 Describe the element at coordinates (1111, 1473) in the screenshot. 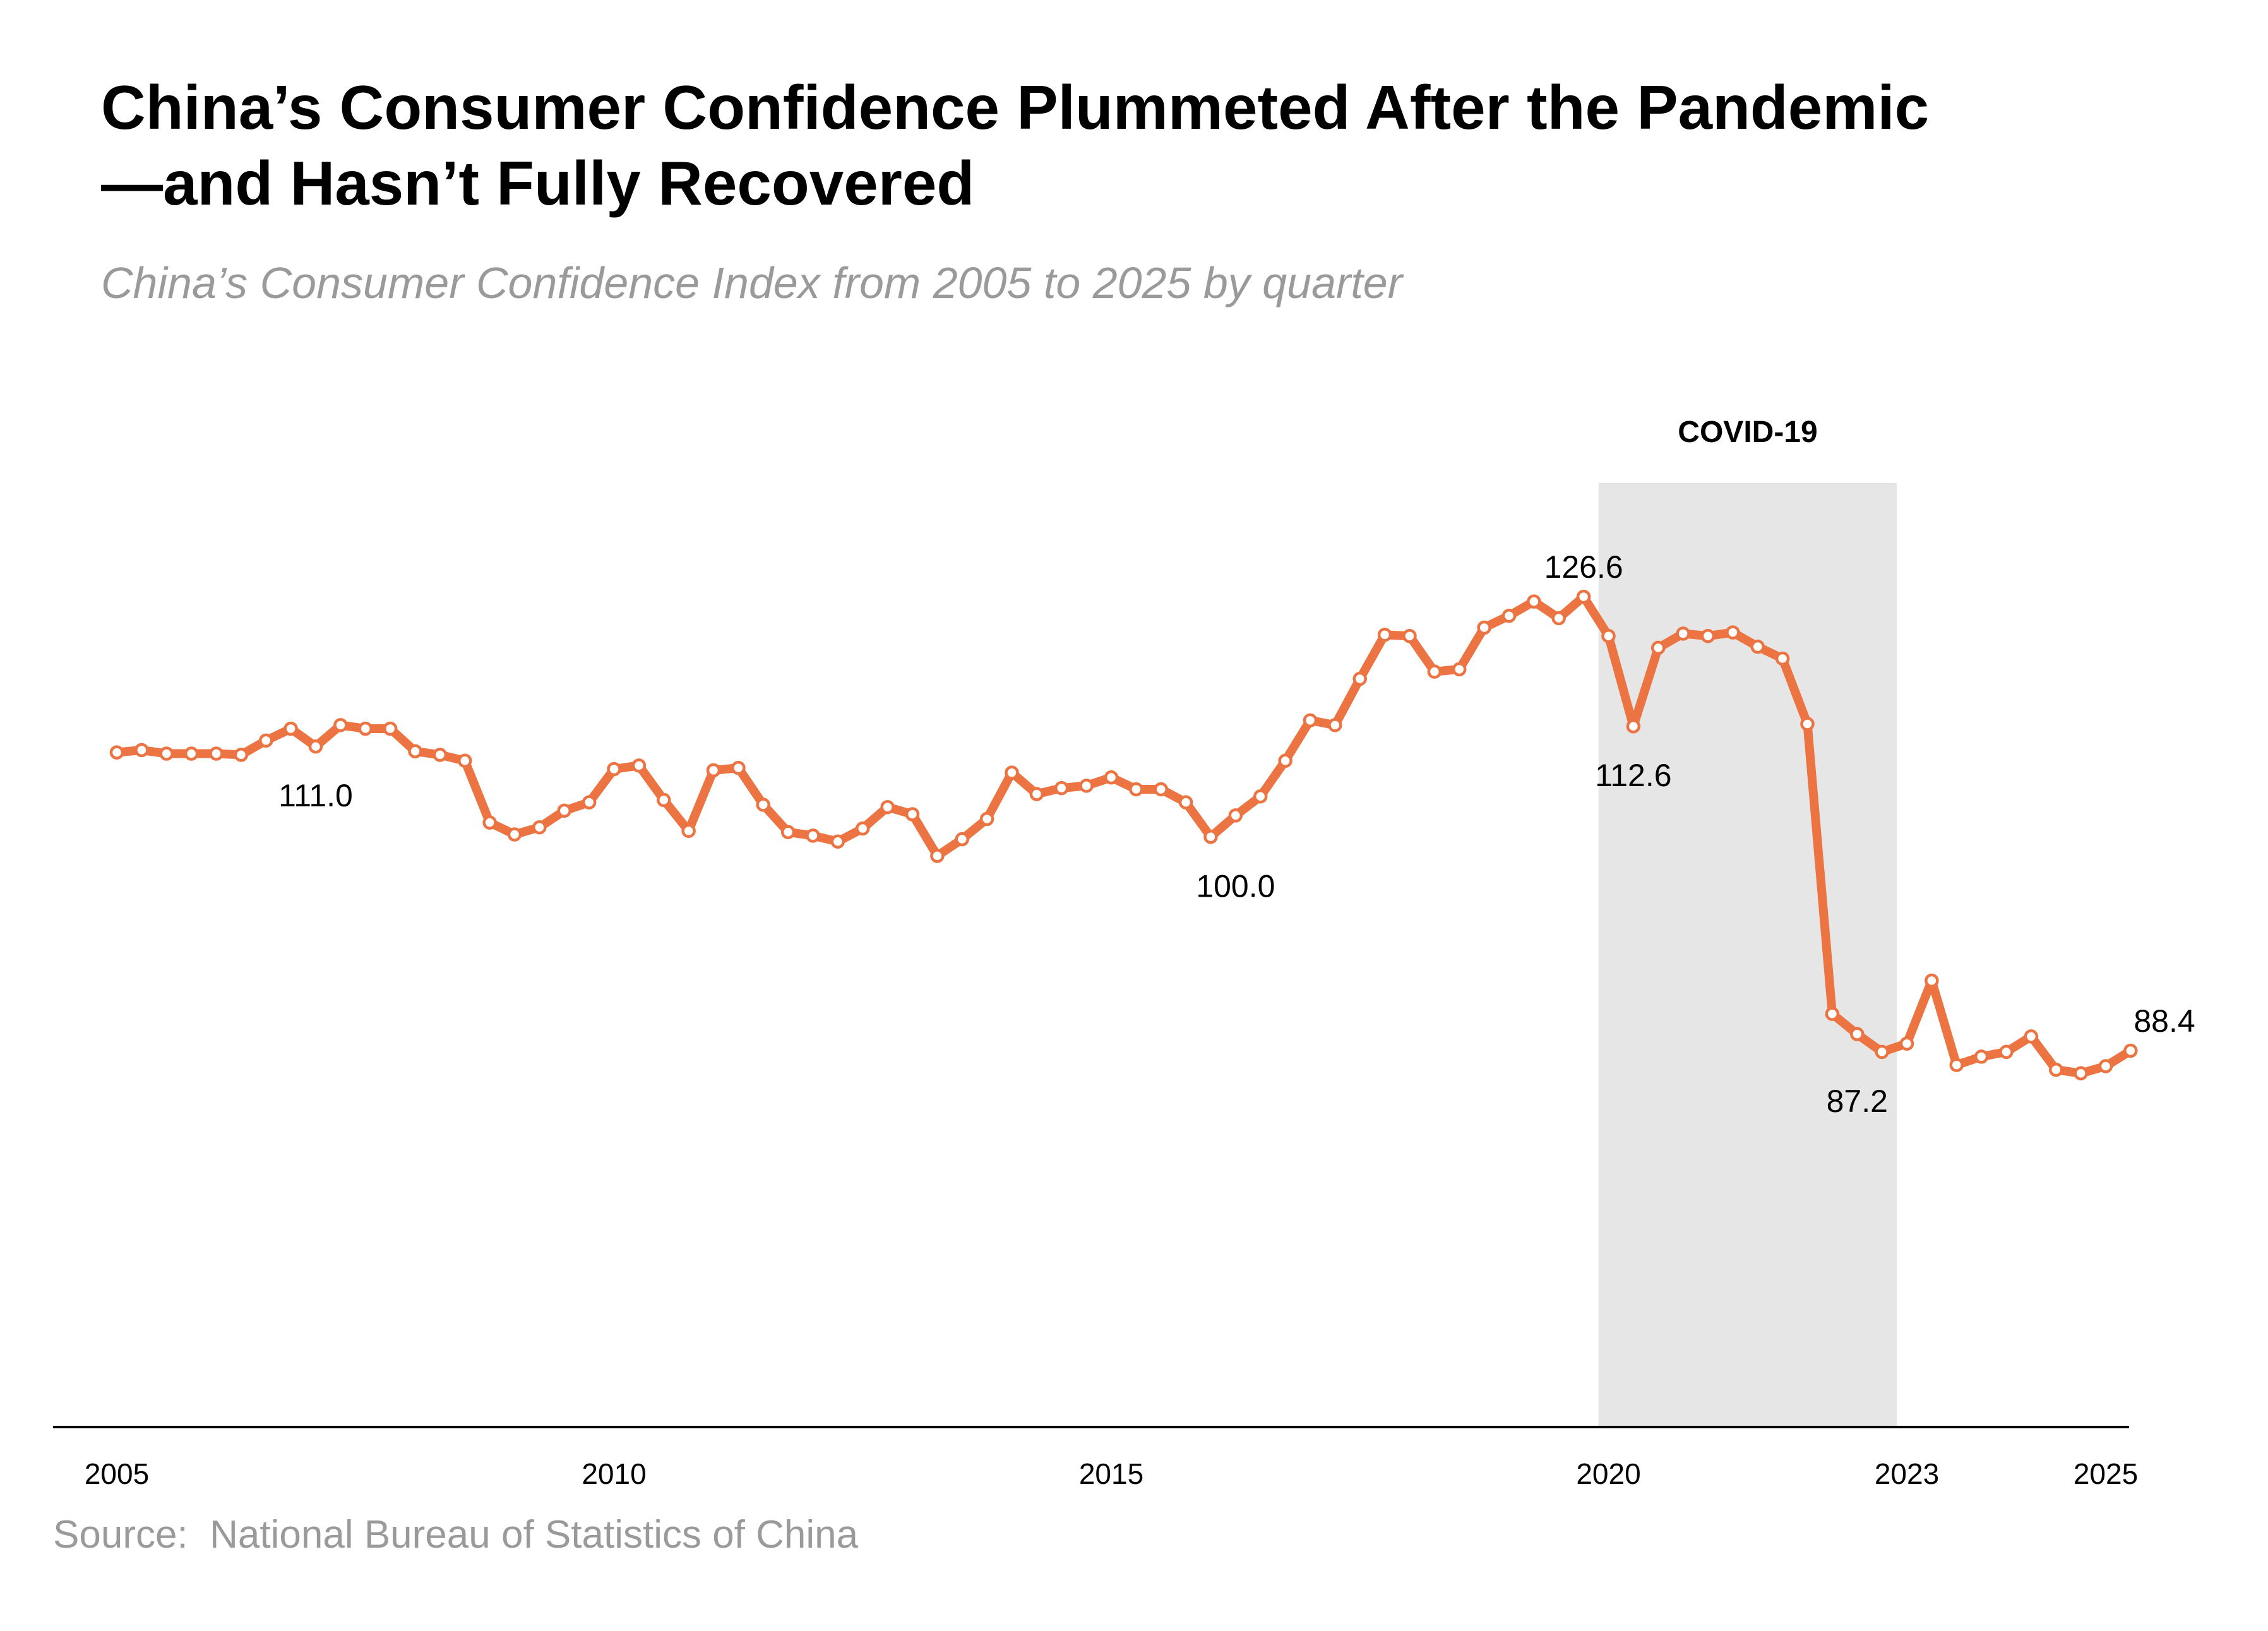

I see `x-tick-label-2: 2015` at that location.